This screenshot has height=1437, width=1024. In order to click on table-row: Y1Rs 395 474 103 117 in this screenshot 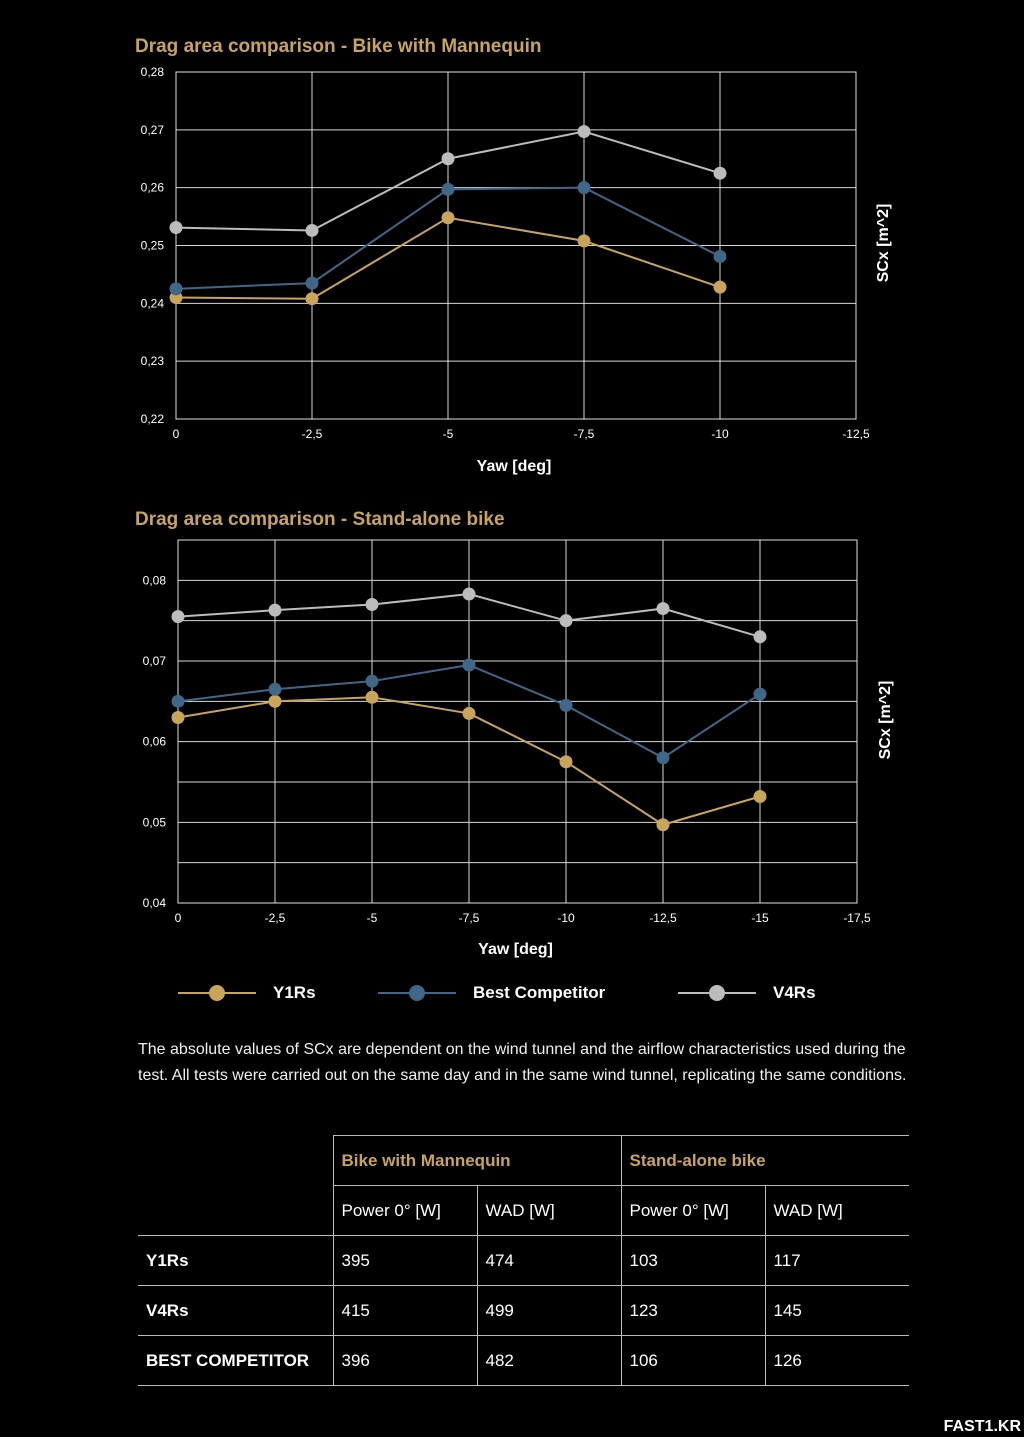, I will do `click(523, 1260)`.